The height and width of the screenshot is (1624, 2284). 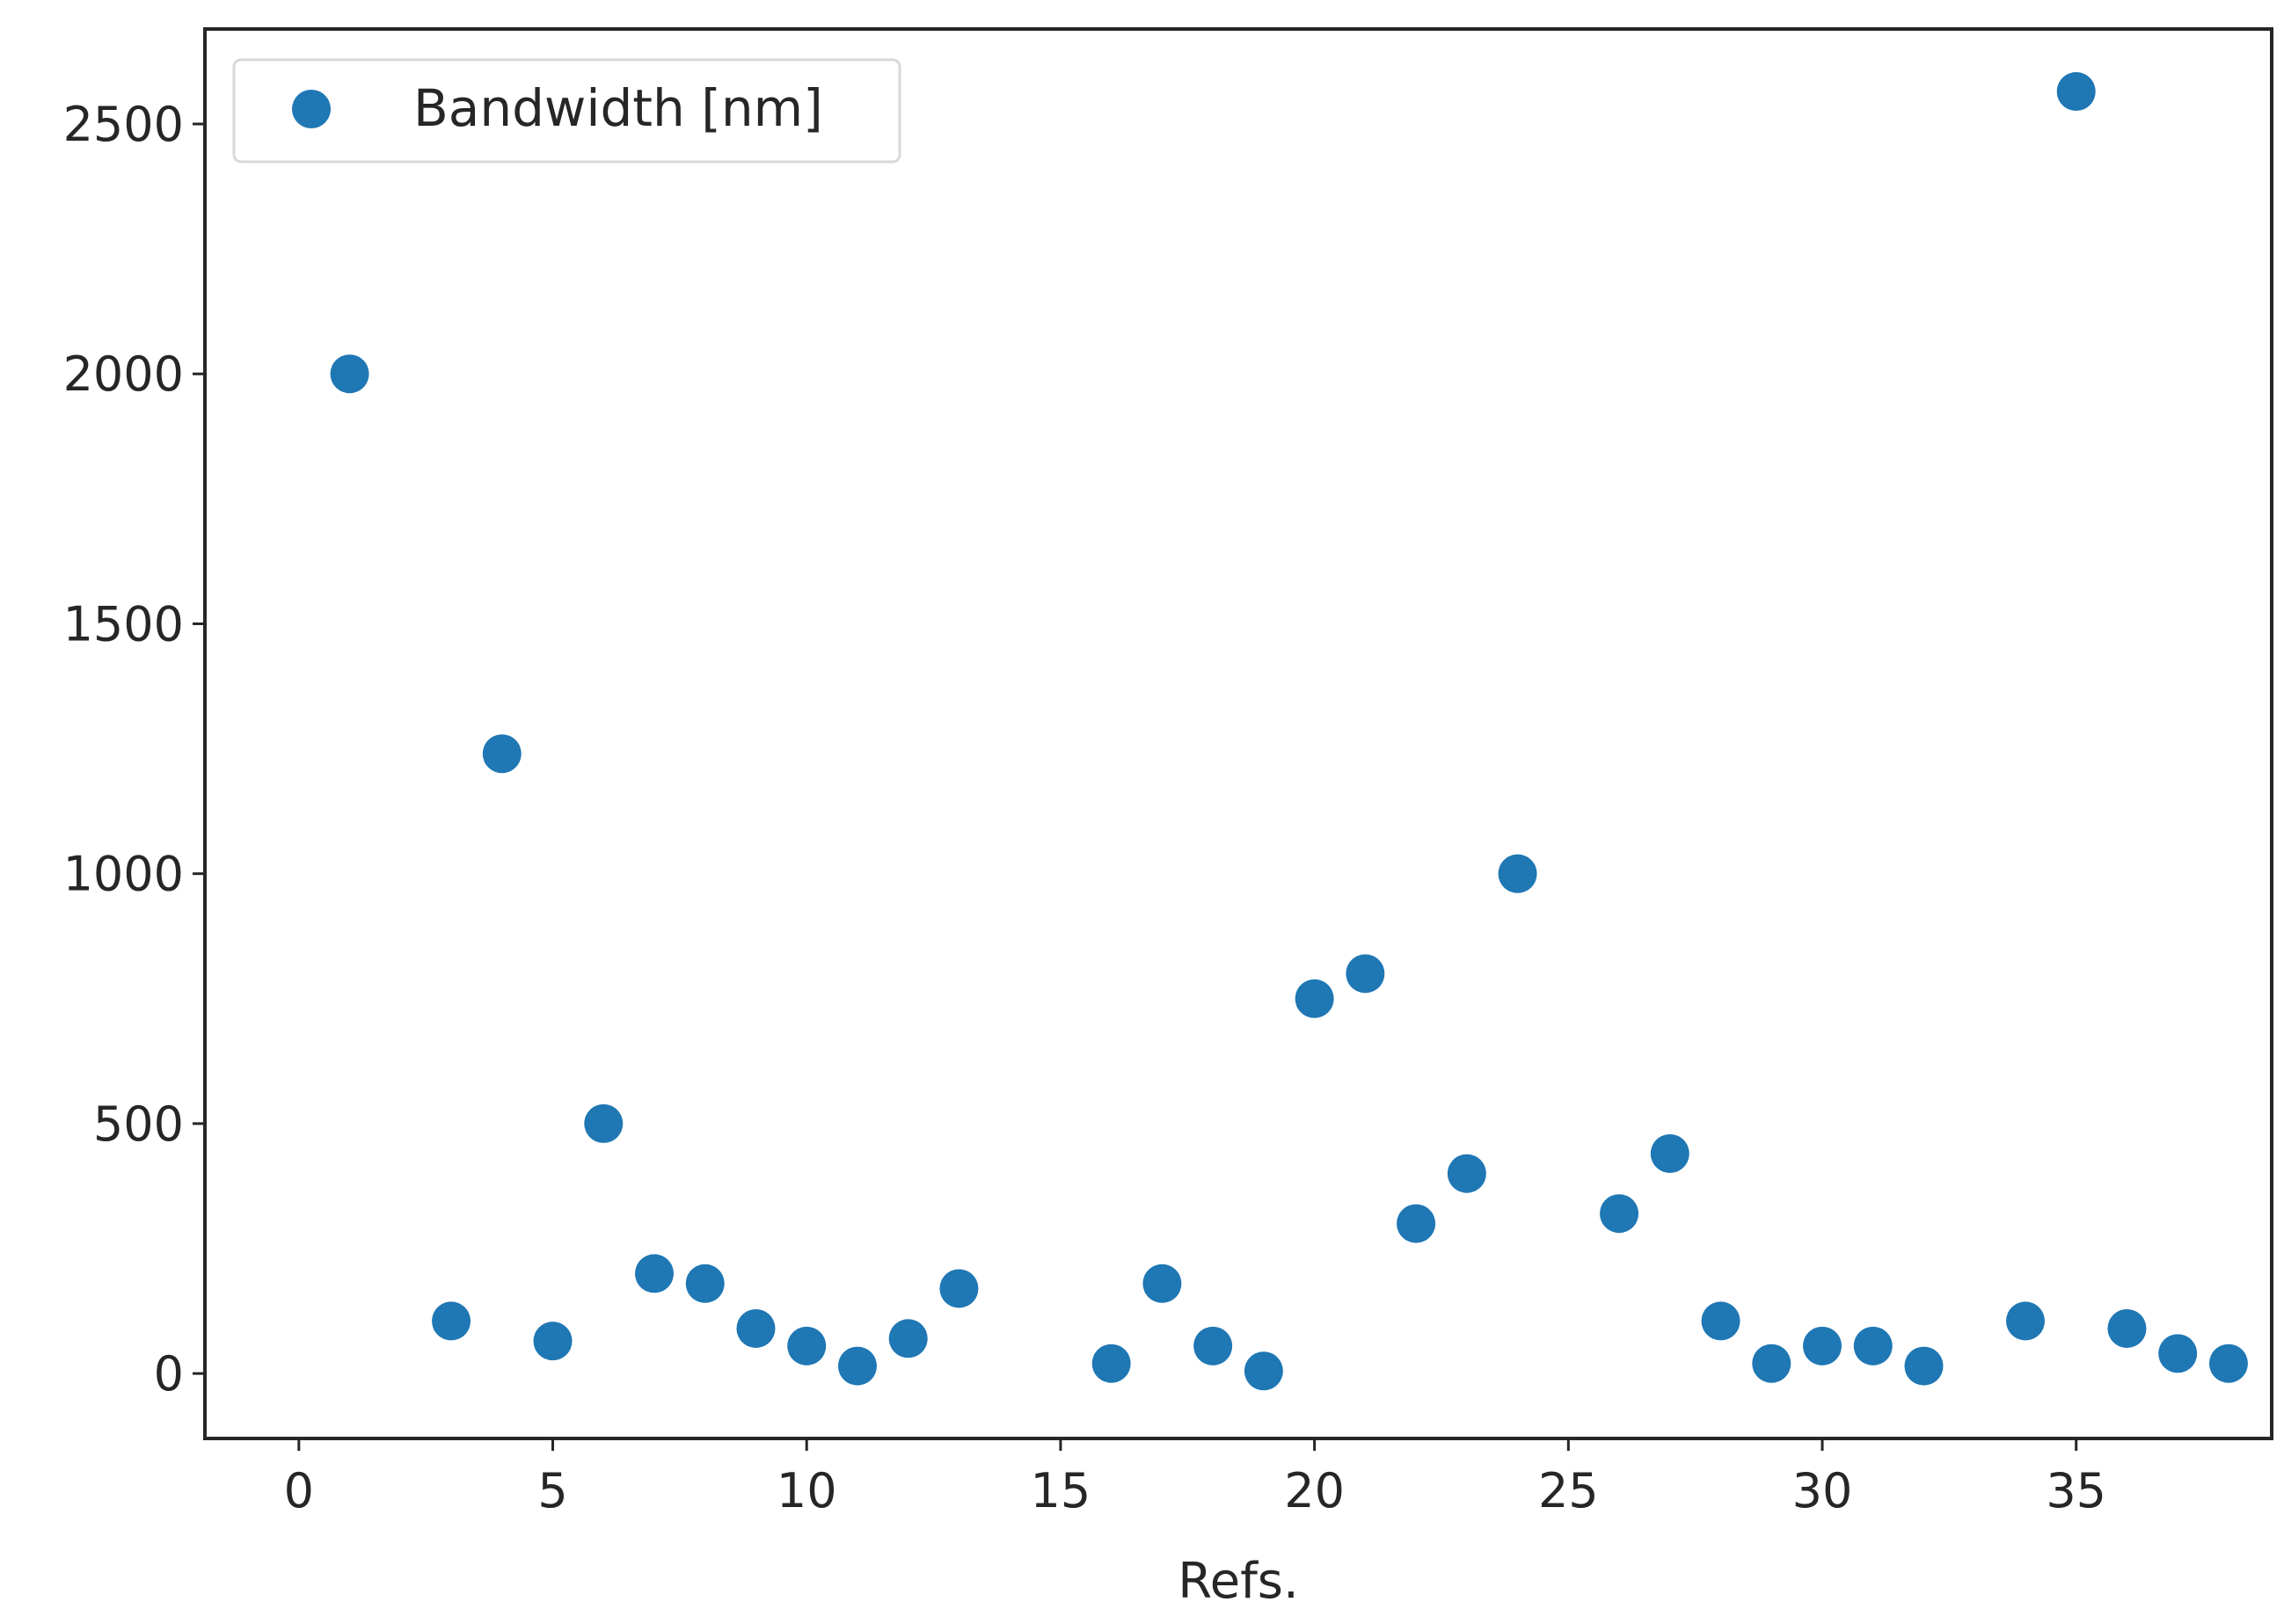 What do you see at coordinates (169, 1374) in the screenshot?
I see `y-tick-label: 0` at bounding box center [169, 1374].